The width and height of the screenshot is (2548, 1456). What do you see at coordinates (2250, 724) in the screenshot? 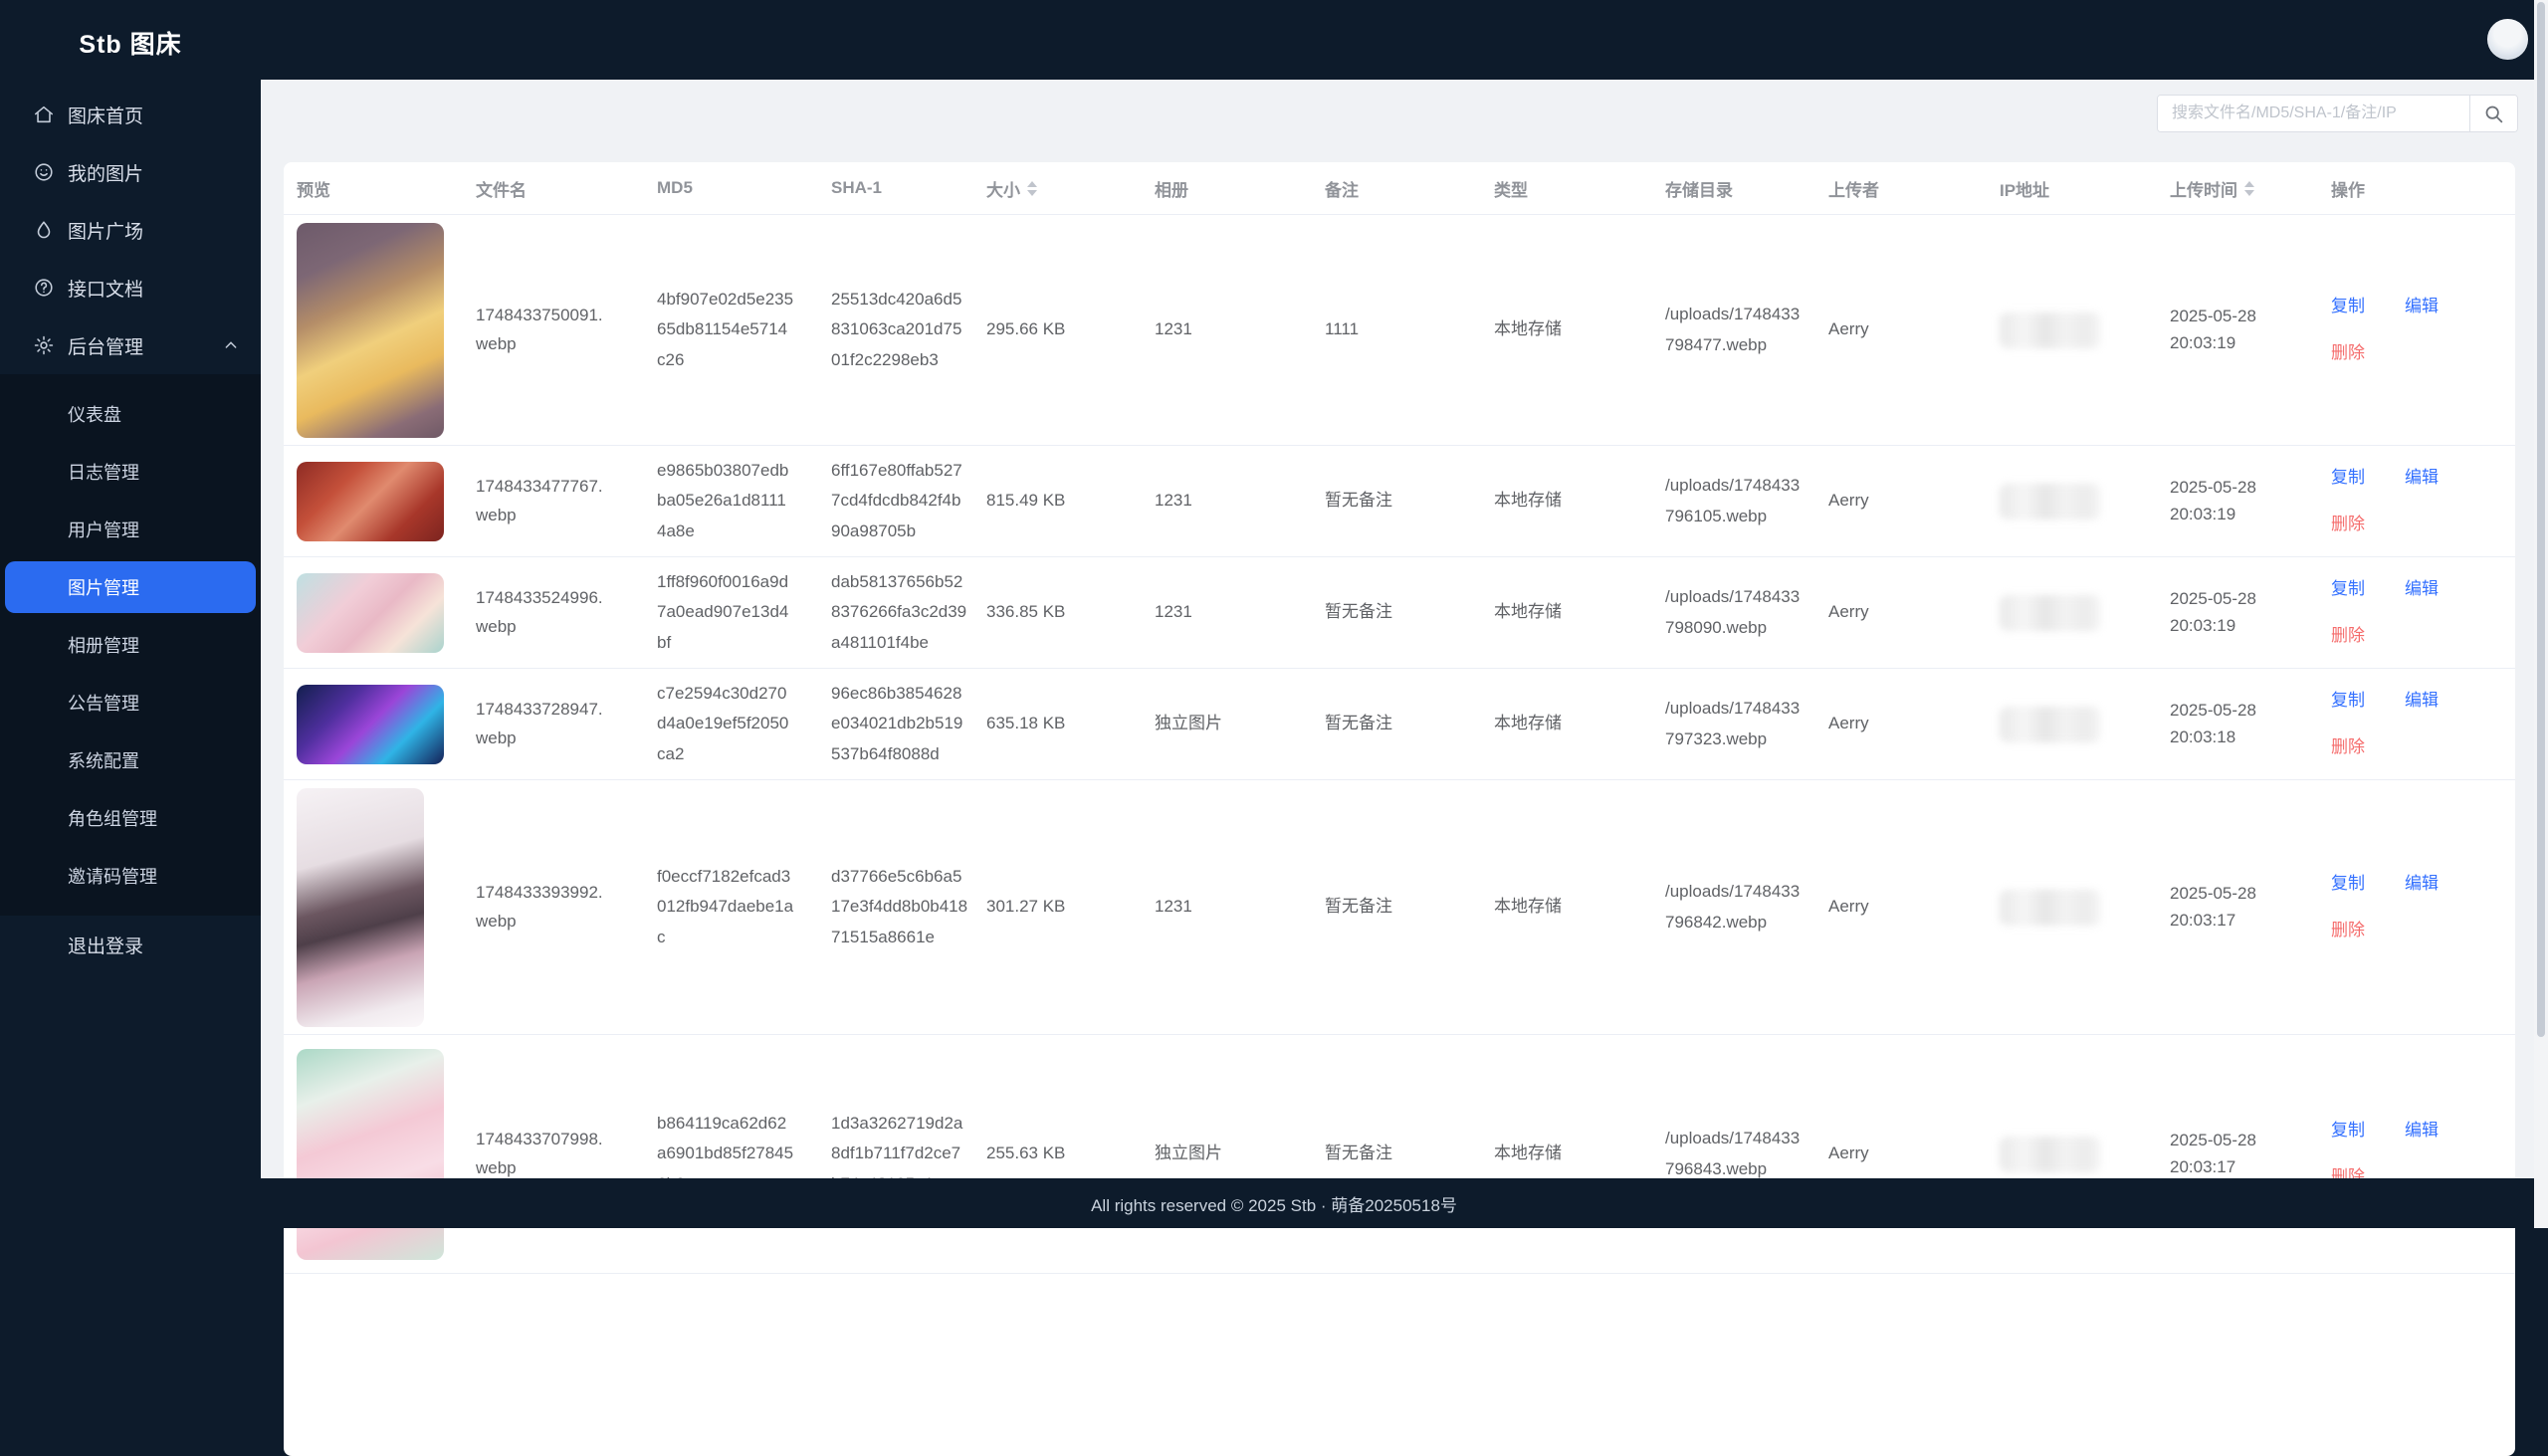
I see `cell-upload-time: 2025-05-28 20:03:18` at bounding box center [2250, 724].